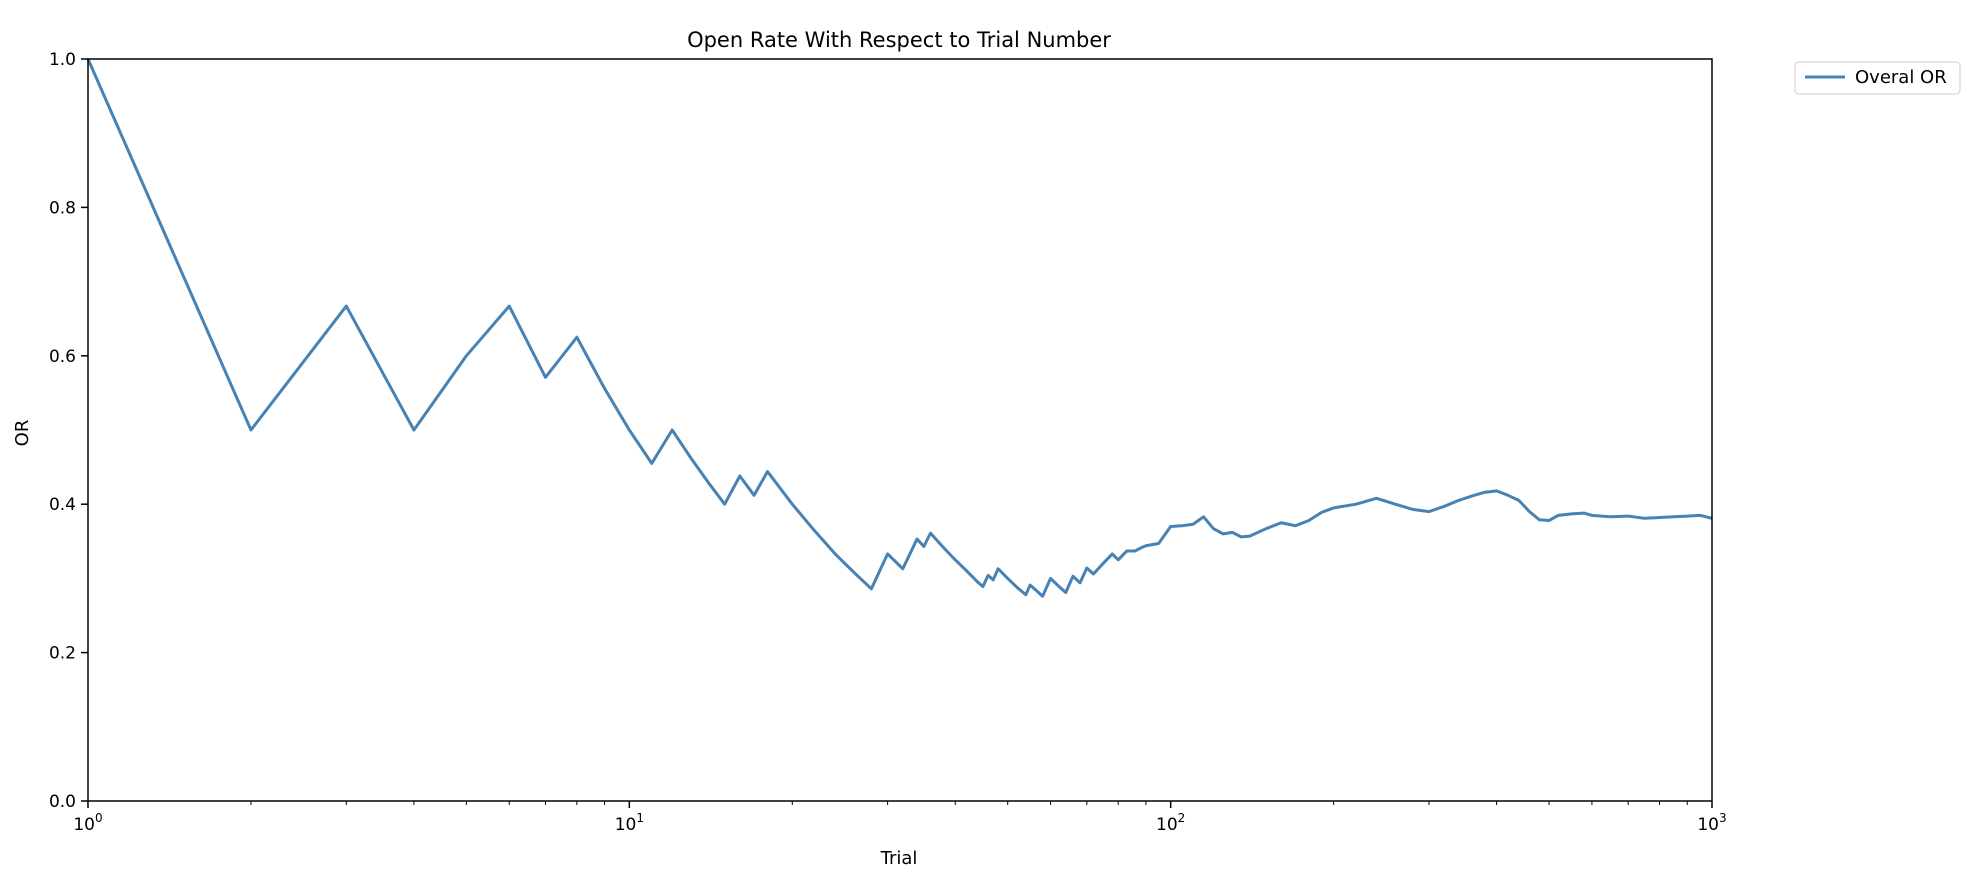 This screenshot has width=1982, height=892. What do you see at coordinates (1711, 823) in the screenshot?
I see `x-tick-label: 10³` at bounding box center [1711, 823].